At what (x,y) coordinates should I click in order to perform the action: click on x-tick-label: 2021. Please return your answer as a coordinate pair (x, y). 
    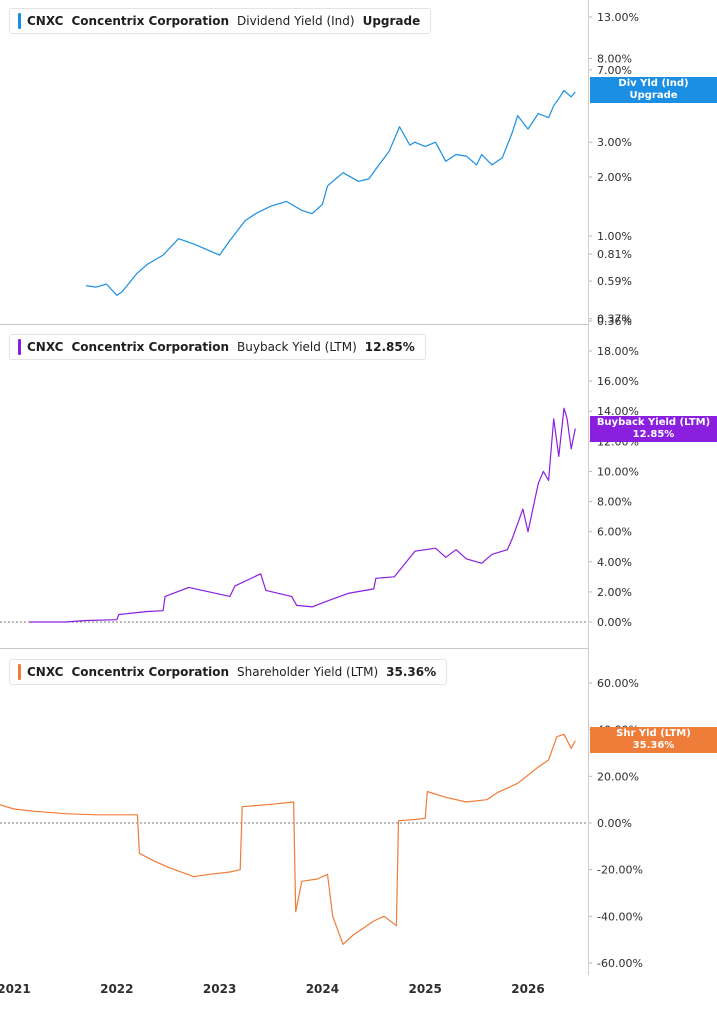
    Looking at the image, I should click on (15, 989).